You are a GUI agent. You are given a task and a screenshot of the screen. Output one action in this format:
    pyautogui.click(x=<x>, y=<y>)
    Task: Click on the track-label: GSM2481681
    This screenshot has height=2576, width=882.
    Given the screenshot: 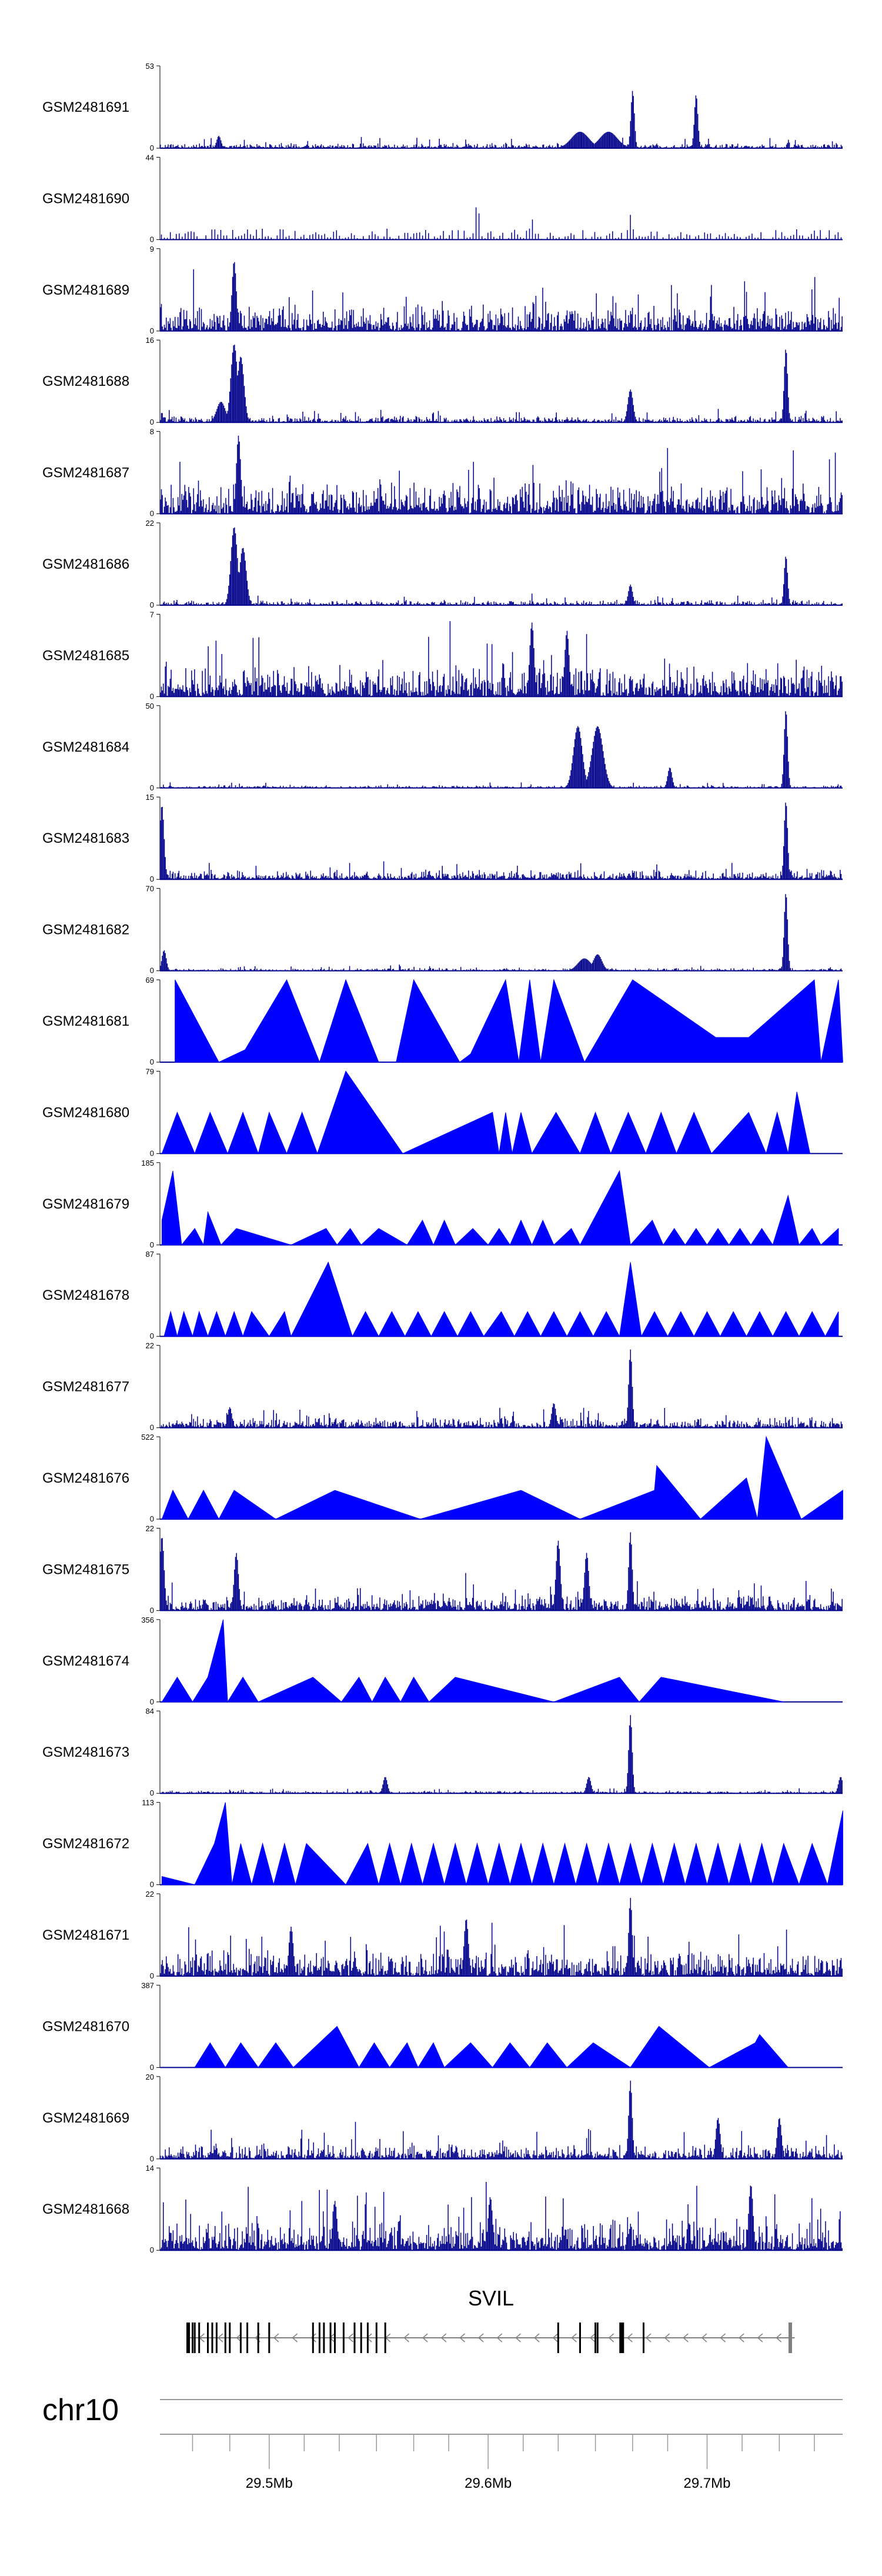 What is the action you would take?
    pyautogui.click(x=85, y=1021)
    